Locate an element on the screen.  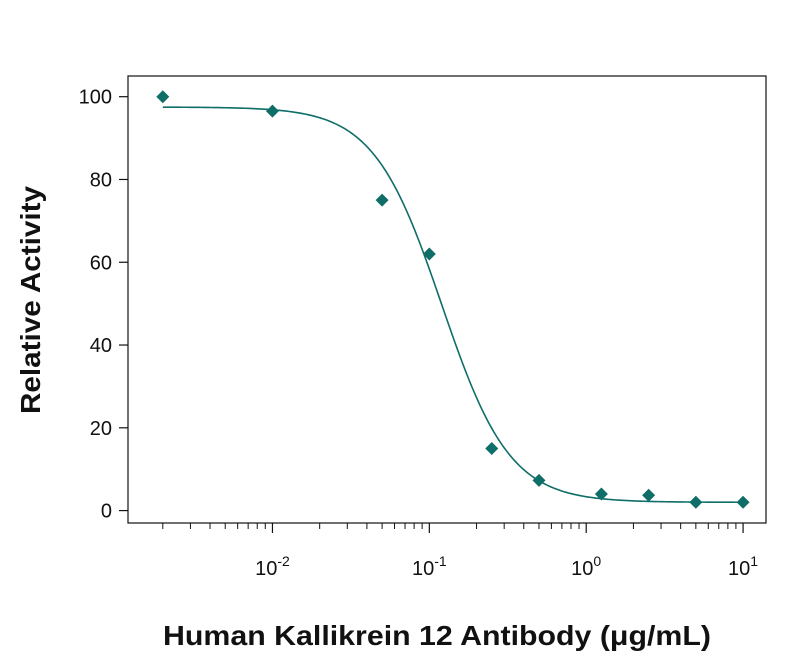
x-tick-label: 10⁻² is located at coordinates (272, 566).